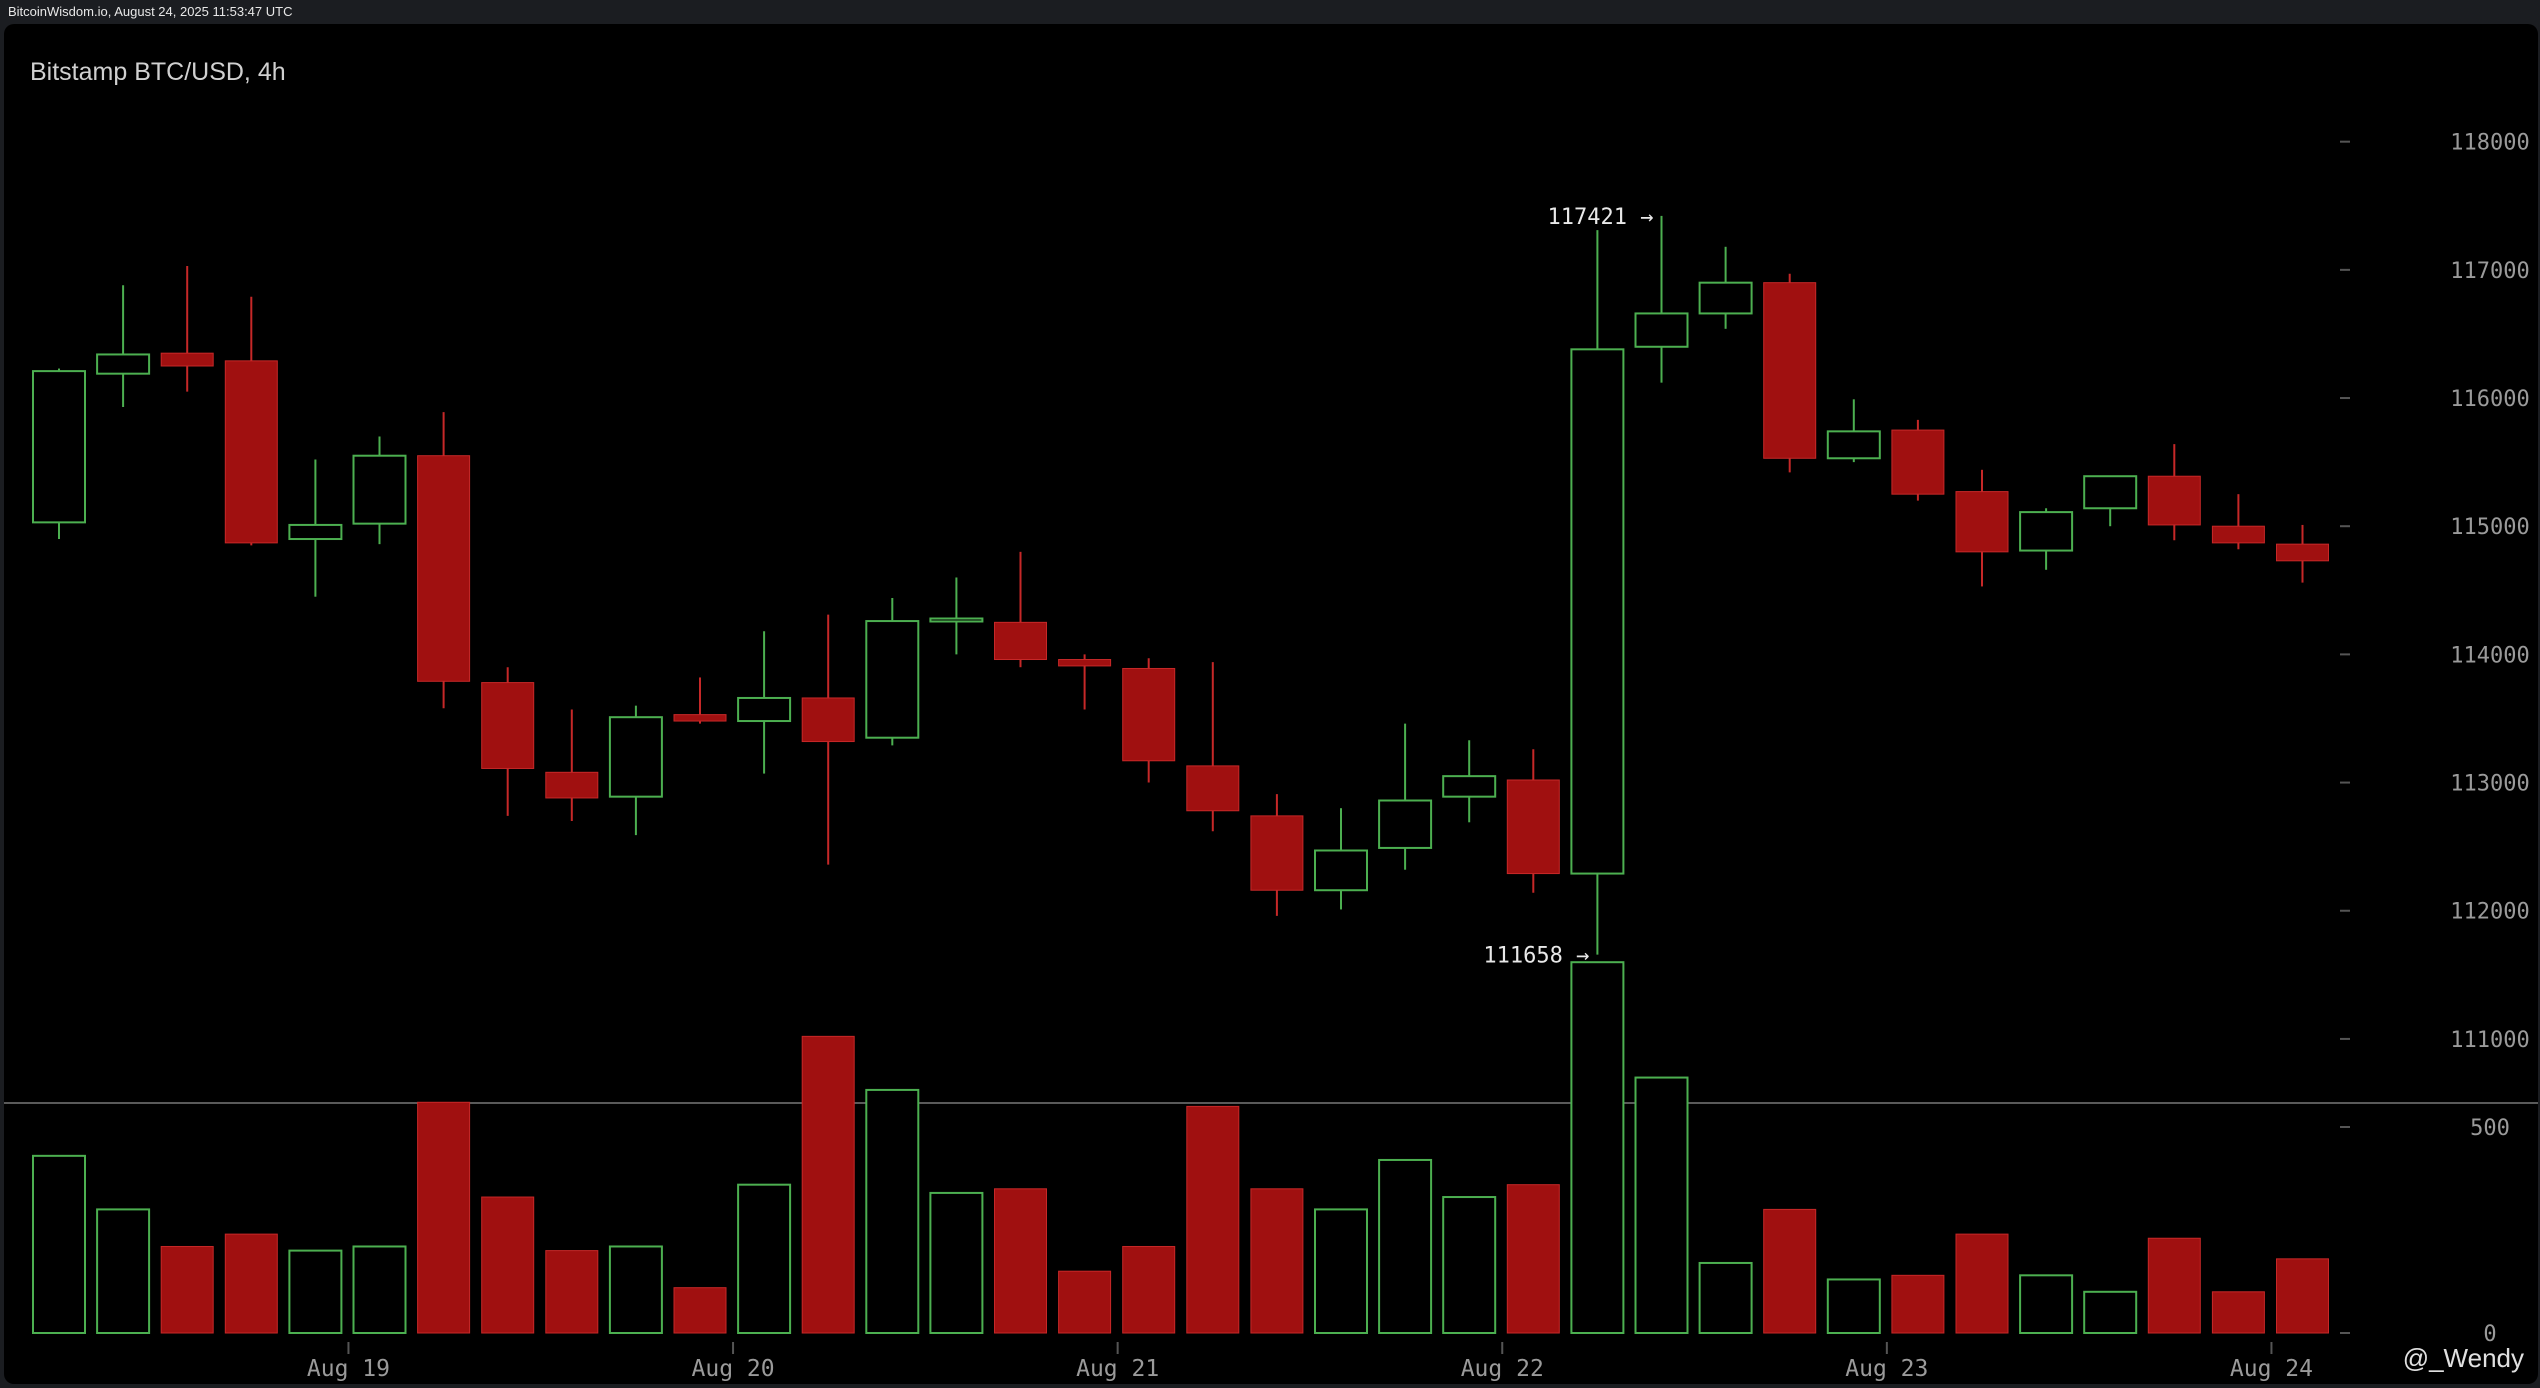  I want to click on price-tick-label: 112000, so click(2489, 912).